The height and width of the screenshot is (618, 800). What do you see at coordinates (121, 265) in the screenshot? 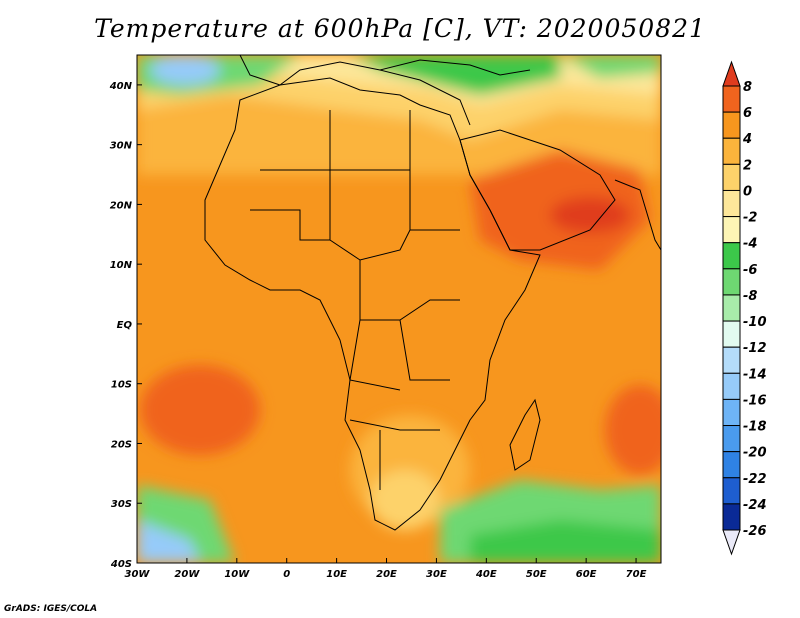
I see `lat-tick-label: 10N` at bounding box center [121, 265].